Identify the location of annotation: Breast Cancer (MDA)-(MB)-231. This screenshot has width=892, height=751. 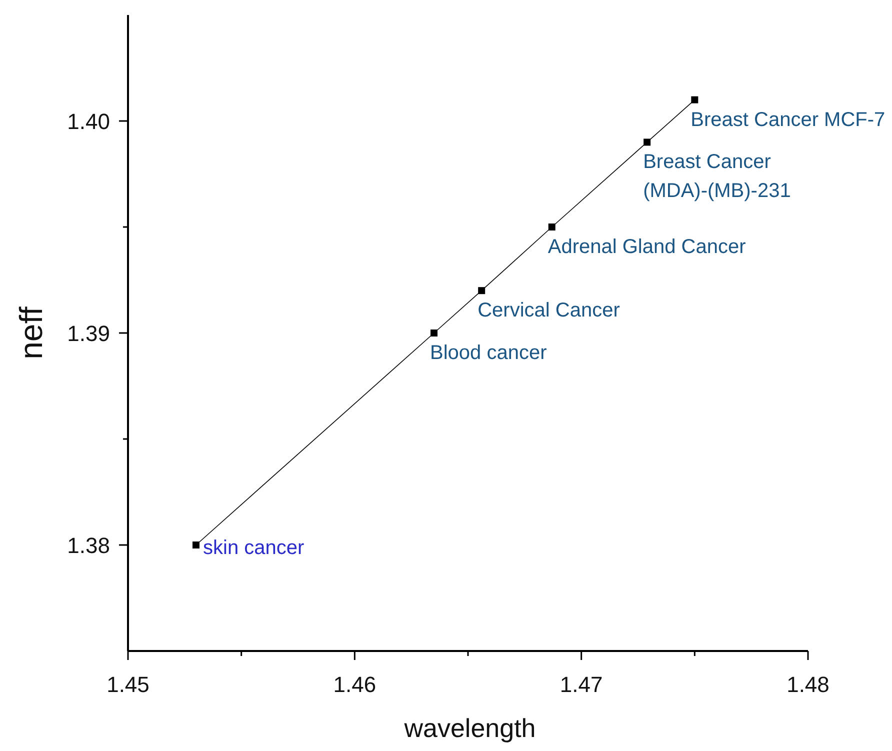
(717, 176).